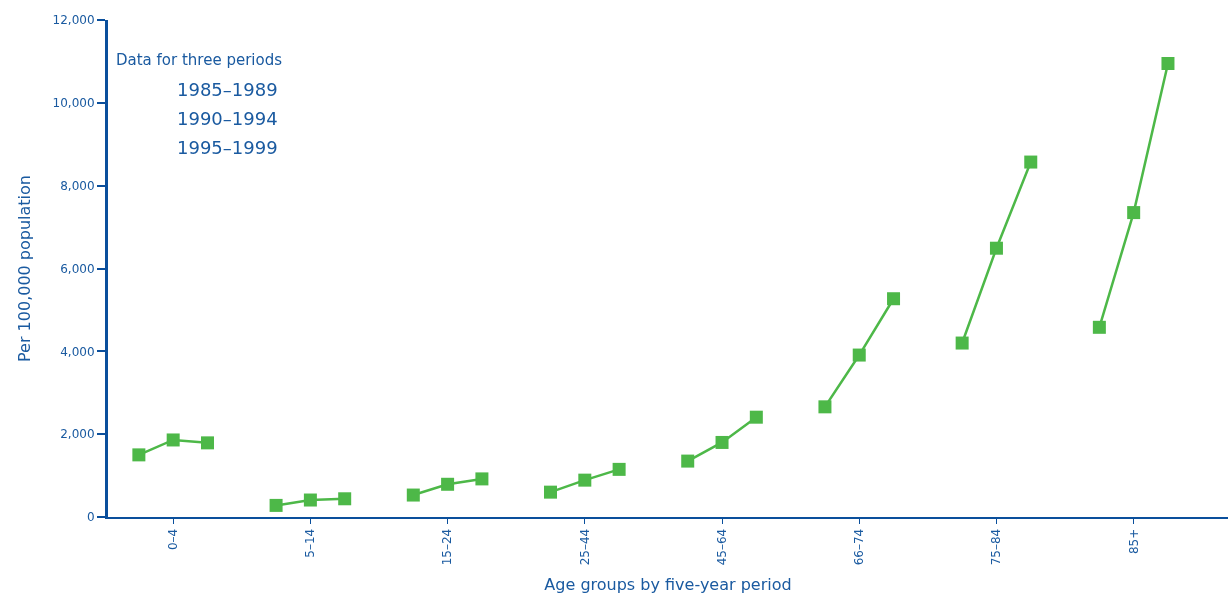 The width and height of the screenshot is (1232, 608). Describe the element at coordinates (1133, 541) in the screenshot. I see `x-tick-label: 85+` at that location.